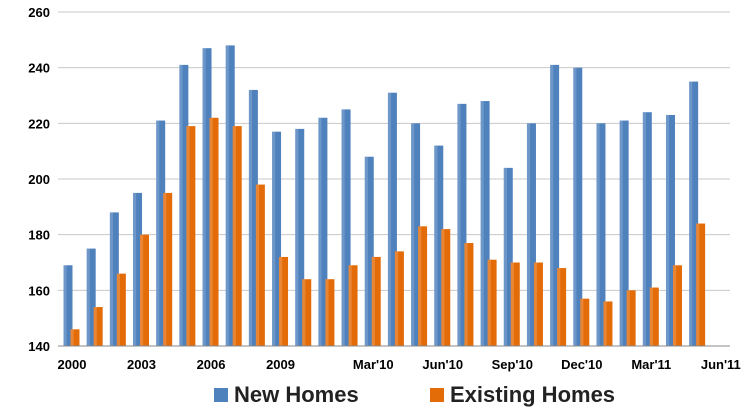 This screenshot has height=413, width=743. I want to click on y-tick-label: 160, so click(39, 290).